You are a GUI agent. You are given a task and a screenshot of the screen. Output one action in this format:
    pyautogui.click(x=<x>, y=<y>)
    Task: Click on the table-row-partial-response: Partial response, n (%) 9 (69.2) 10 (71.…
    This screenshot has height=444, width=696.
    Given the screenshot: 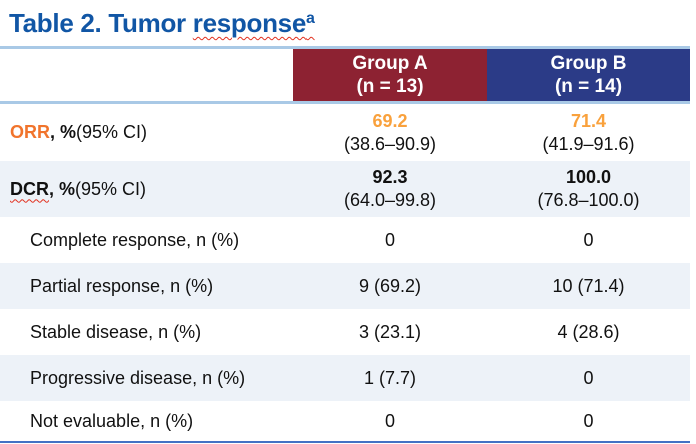 What is the action you would take?
    pyautogui.click(x=345, y=286)
    